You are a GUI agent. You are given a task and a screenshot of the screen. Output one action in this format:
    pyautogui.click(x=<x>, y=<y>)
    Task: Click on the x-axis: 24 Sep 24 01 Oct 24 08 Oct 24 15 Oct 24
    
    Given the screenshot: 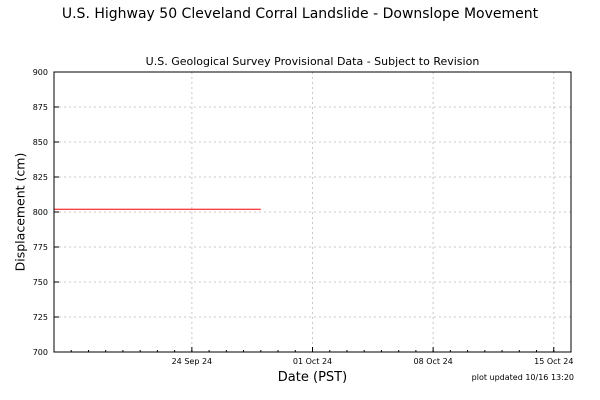 What is the action you would take?
    pyautogui.click(x=372, y=356)
    